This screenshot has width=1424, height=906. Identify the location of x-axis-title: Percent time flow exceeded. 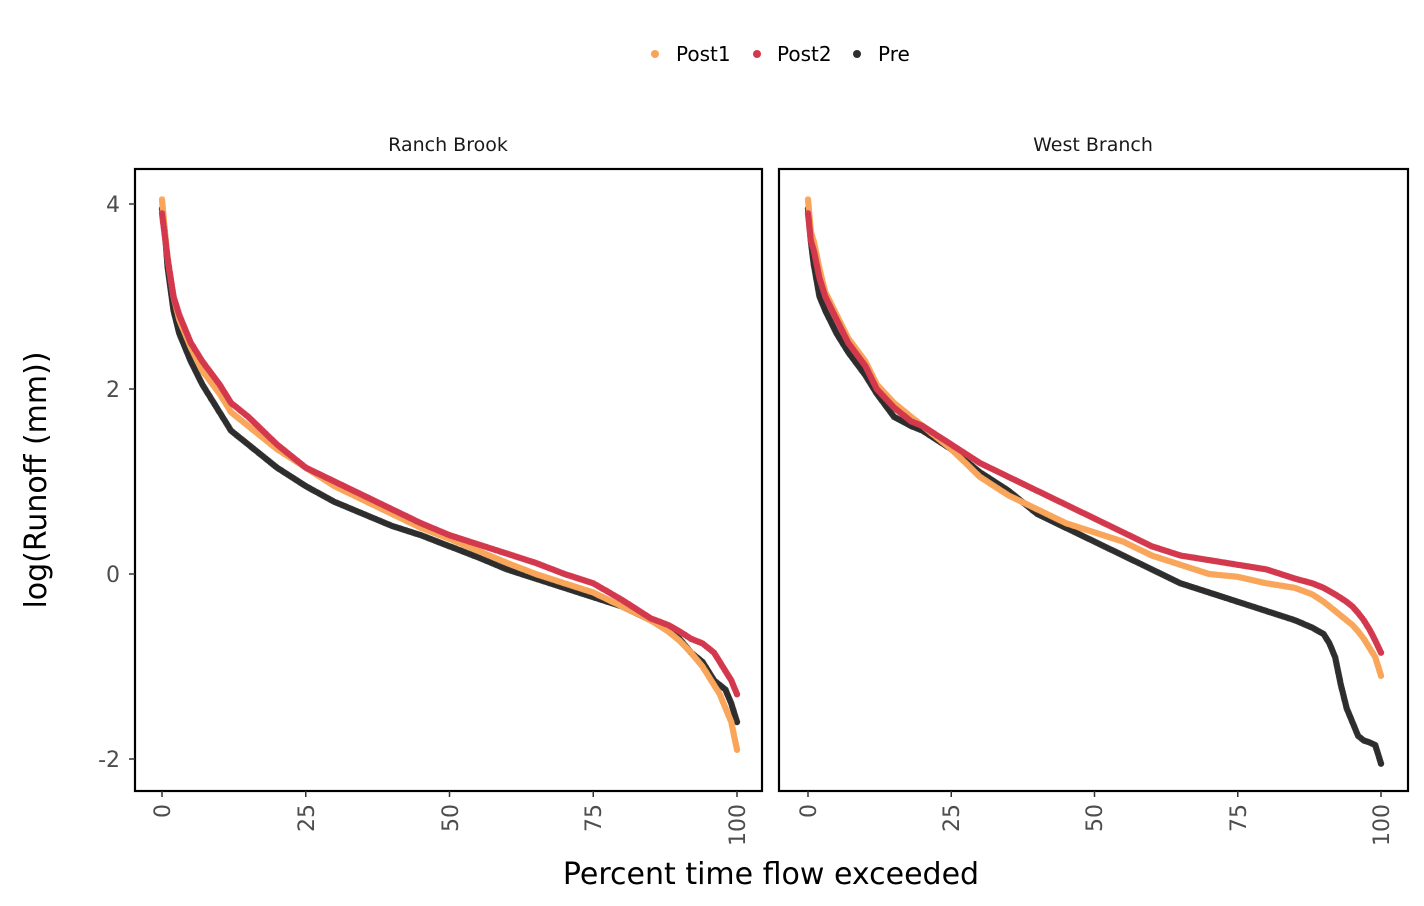
(771, 874).